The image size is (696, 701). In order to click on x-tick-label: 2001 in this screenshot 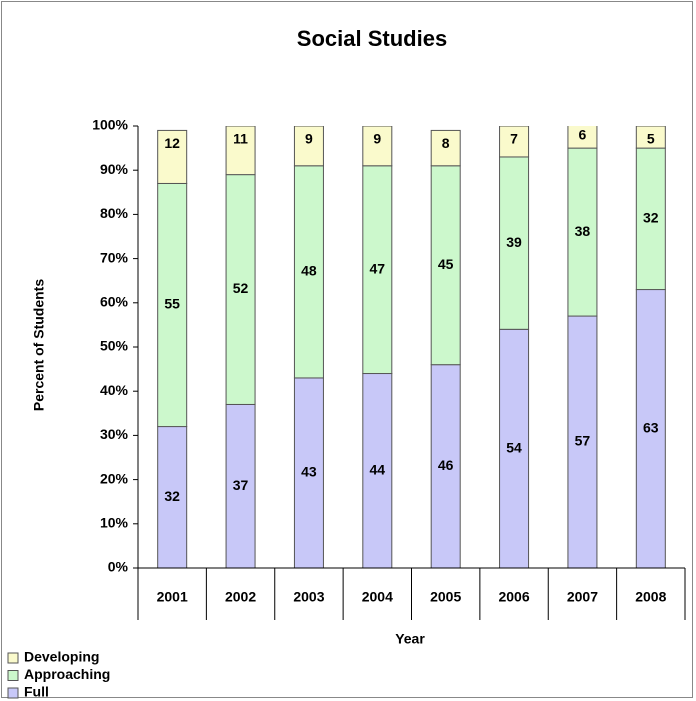, I will do `click(172, 597)`.